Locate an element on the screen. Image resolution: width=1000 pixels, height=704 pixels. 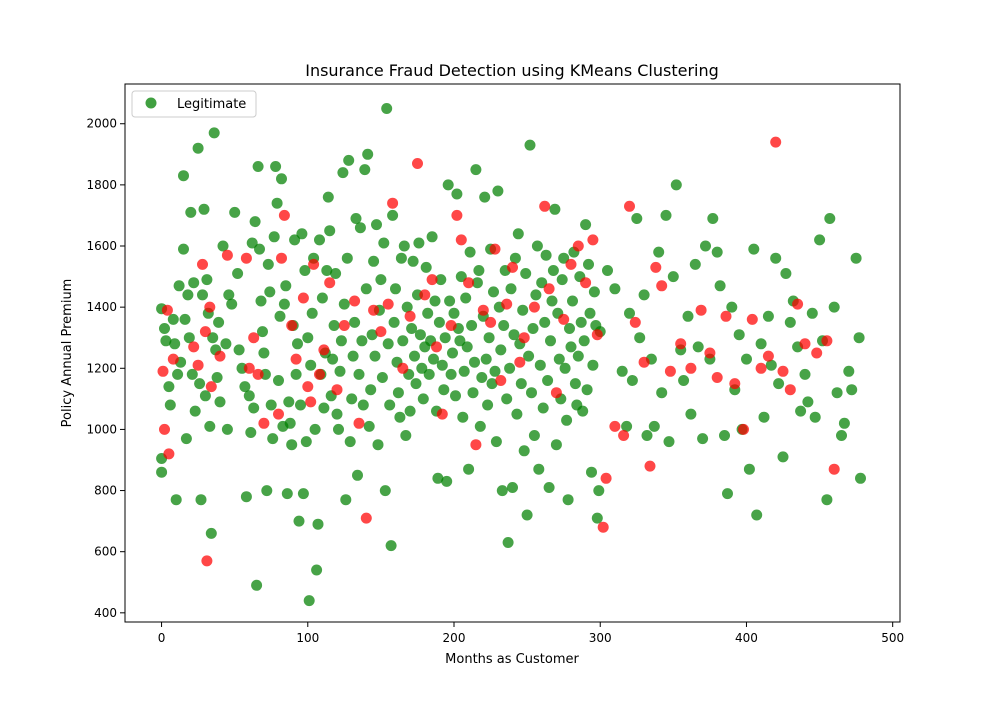
legend-box is located at coordinates (194, 104).